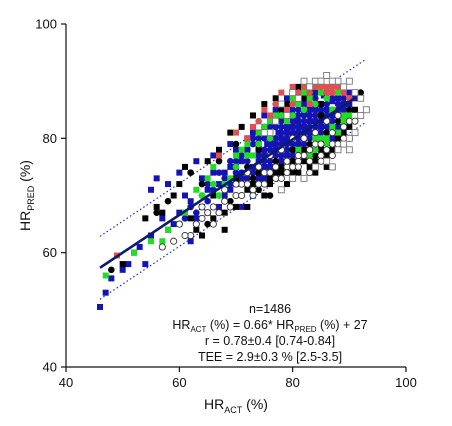 The width and height of the screenshot is (452, 426). I want to click on x-axis-title-sub: ACT, so click(233, 410).